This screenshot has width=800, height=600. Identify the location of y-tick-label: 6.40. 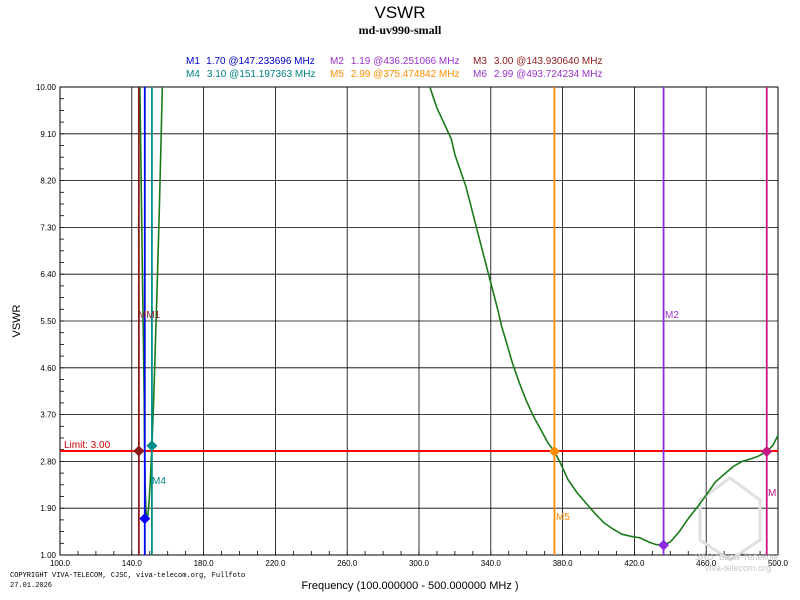
(48, 274).